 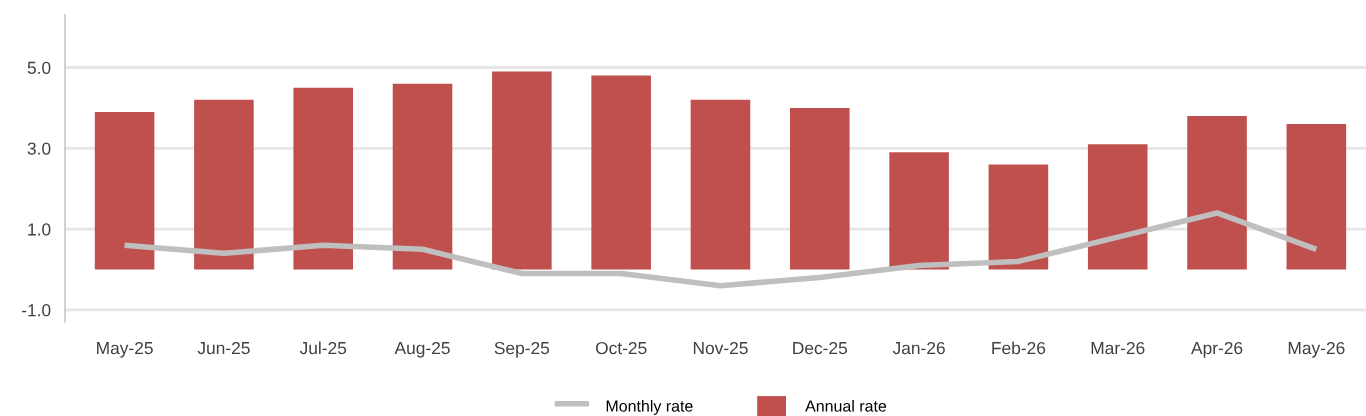 I want to click on x-tick-label: Oct-25, so click(x=621, y=348).